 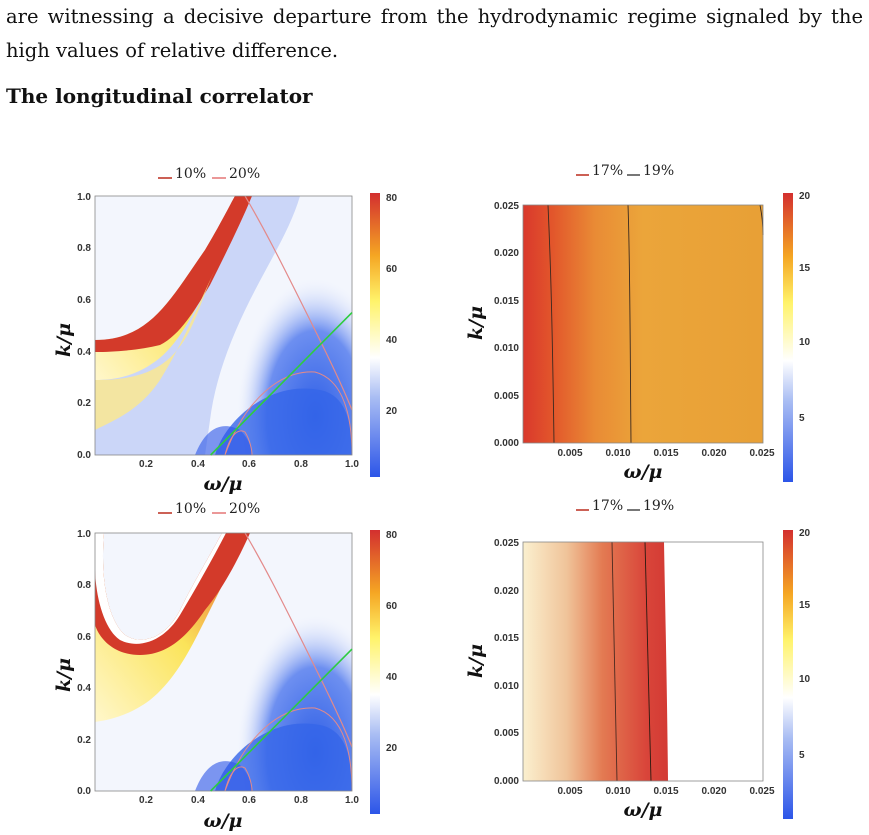 I want to click on x-tick-label: 0.8, so click(x=301, y=800).